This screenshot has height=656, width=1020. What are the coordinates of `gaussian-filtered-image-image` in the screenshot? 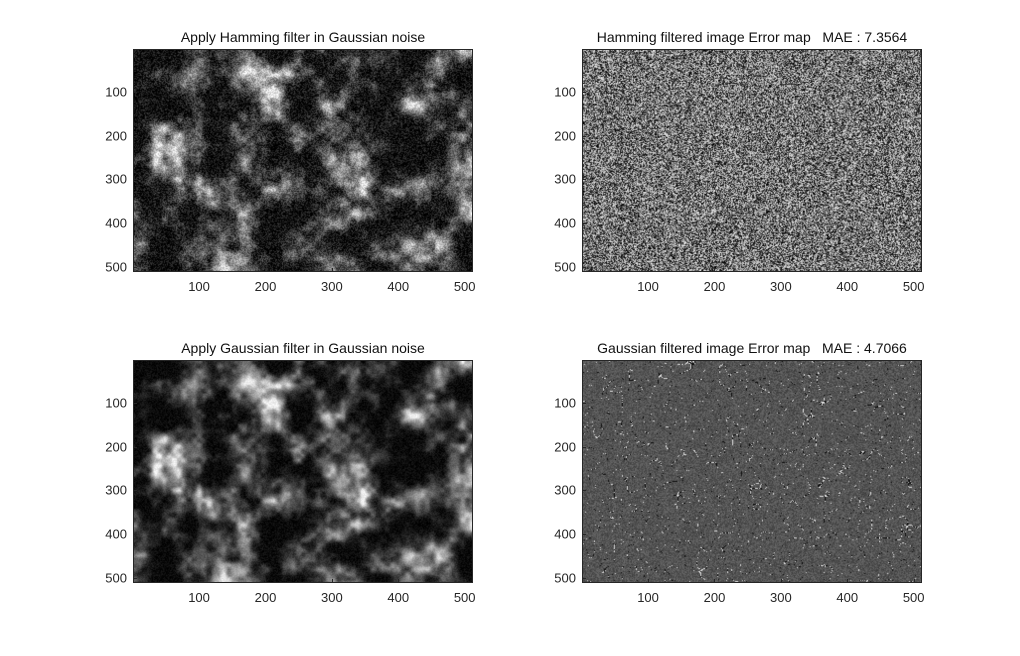 It's located at (303, 471).